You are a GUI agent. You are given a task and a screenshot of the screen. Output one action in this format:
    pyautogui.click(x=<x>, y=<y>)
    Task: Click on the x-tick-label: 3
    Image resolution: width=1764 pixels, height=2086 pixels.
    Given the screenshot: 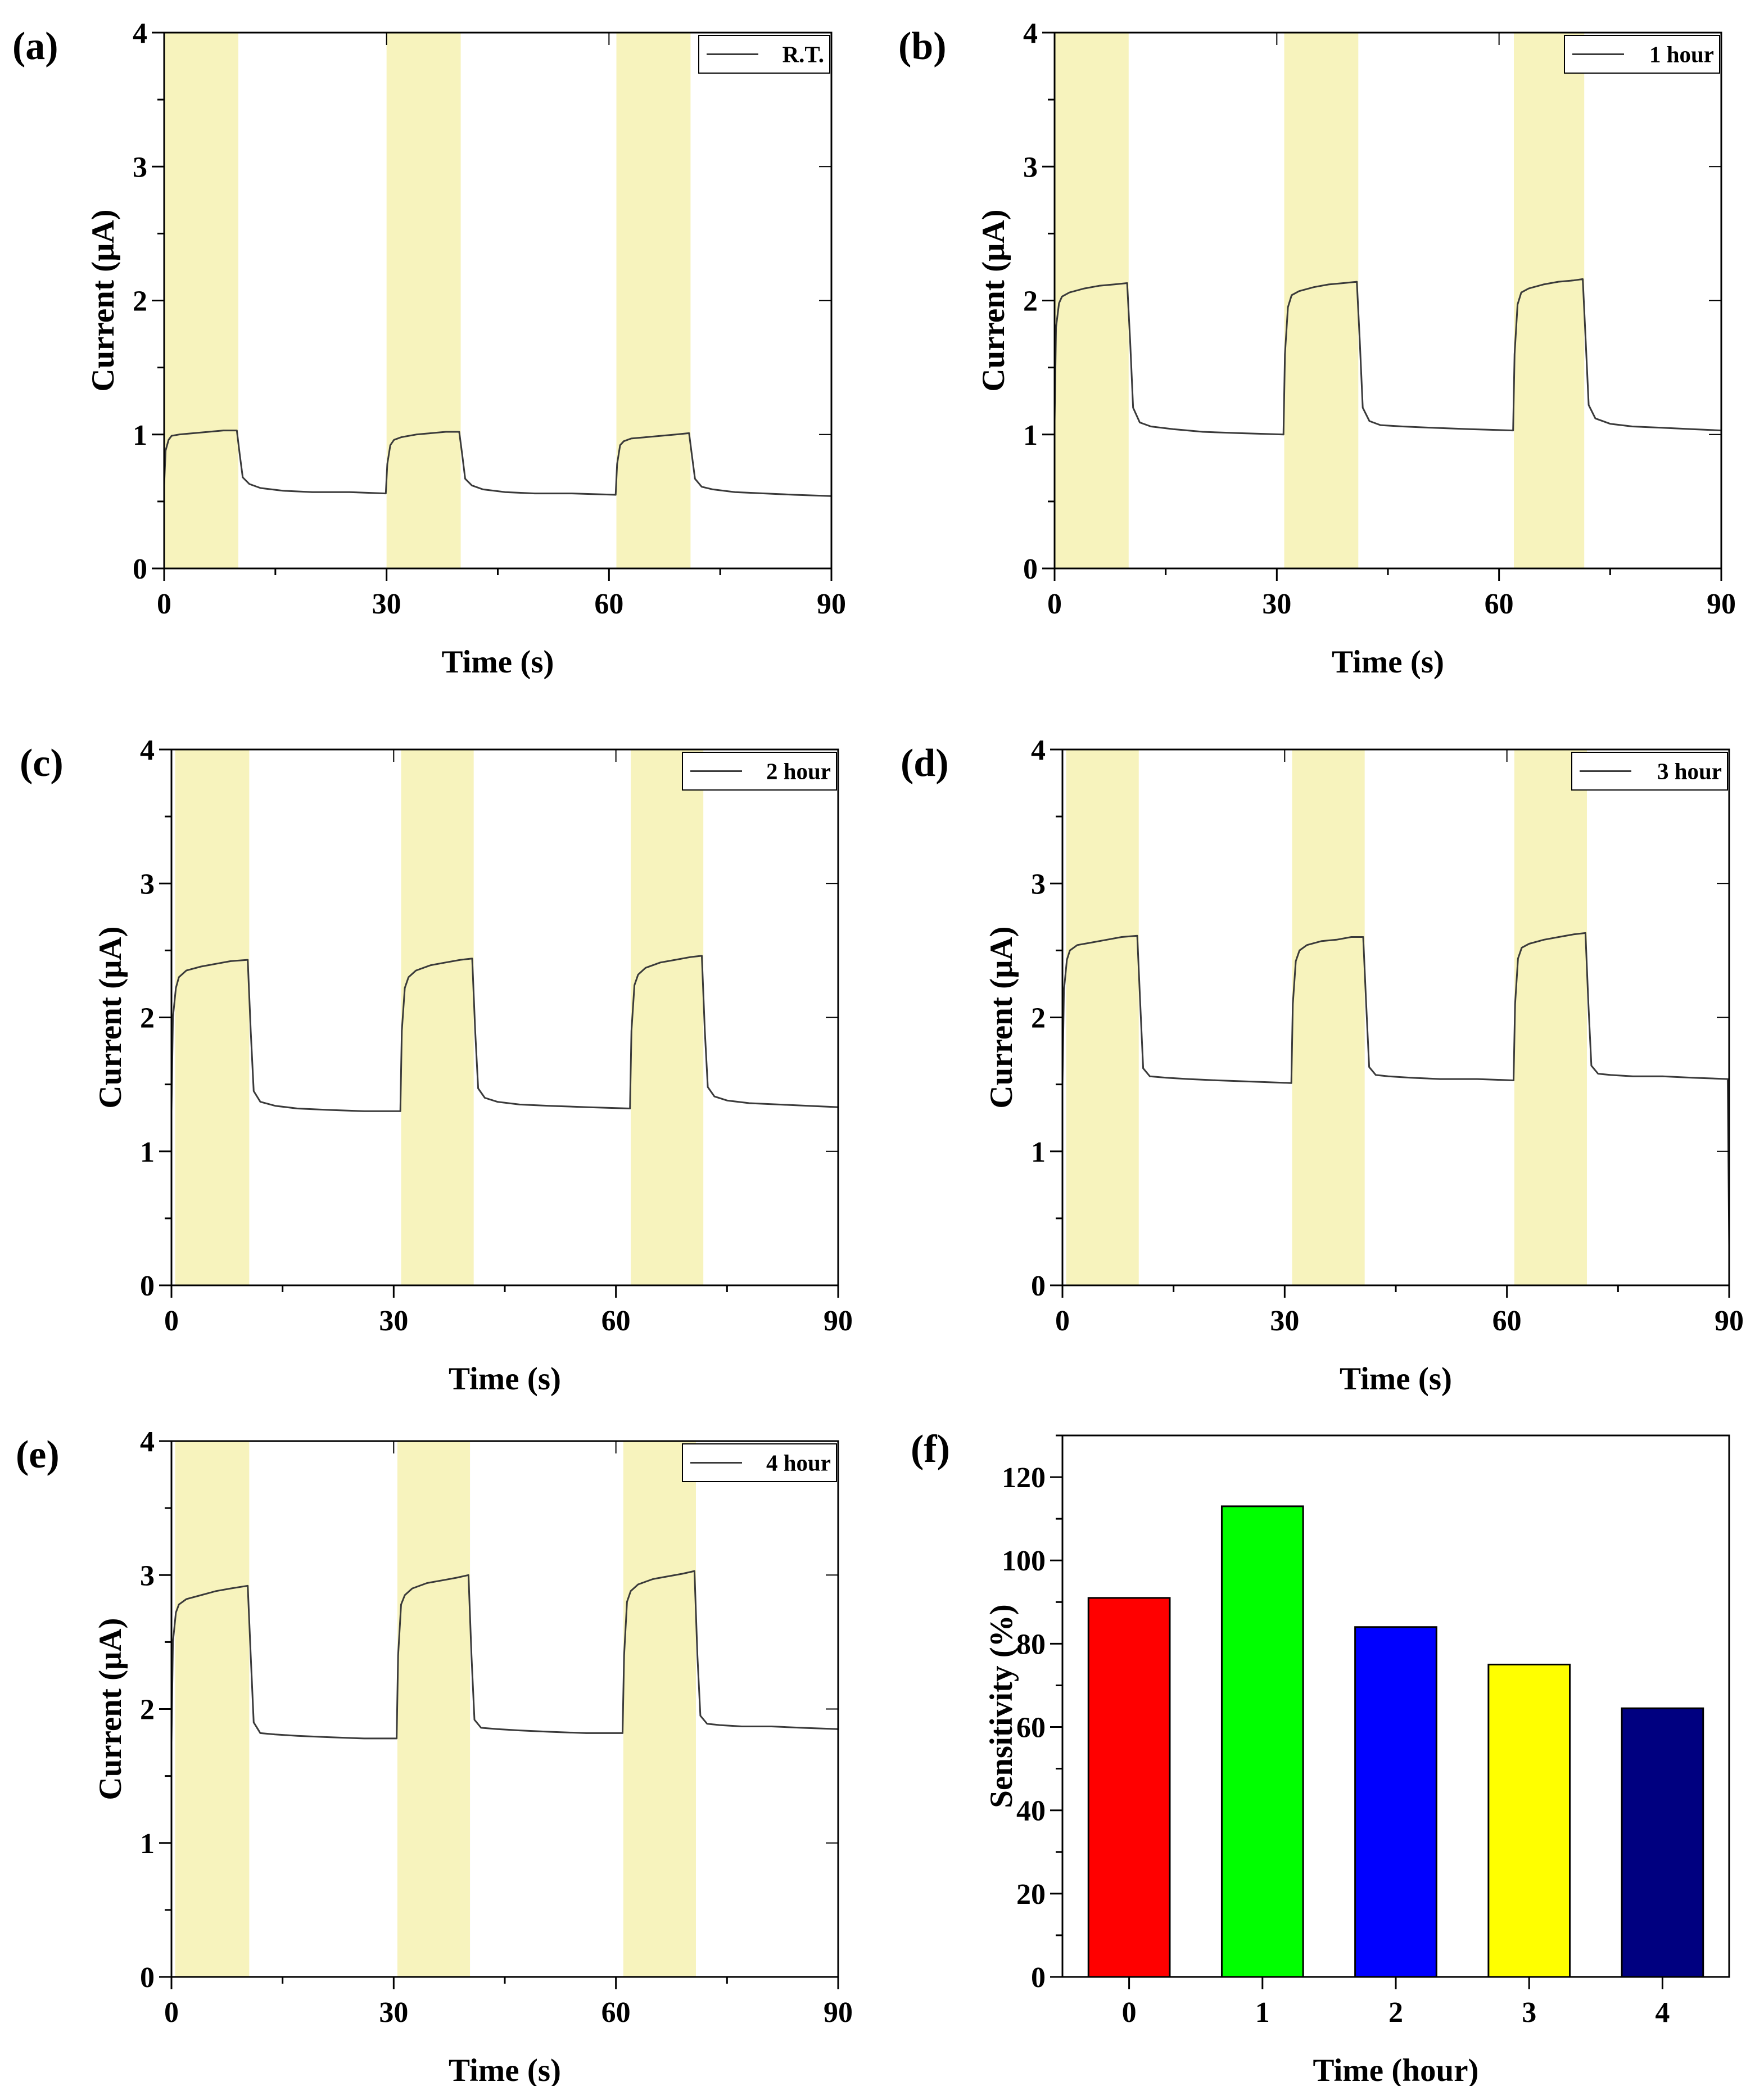 What is the action you would take?
    pyautogui.click(x=1529, y=2013)
    